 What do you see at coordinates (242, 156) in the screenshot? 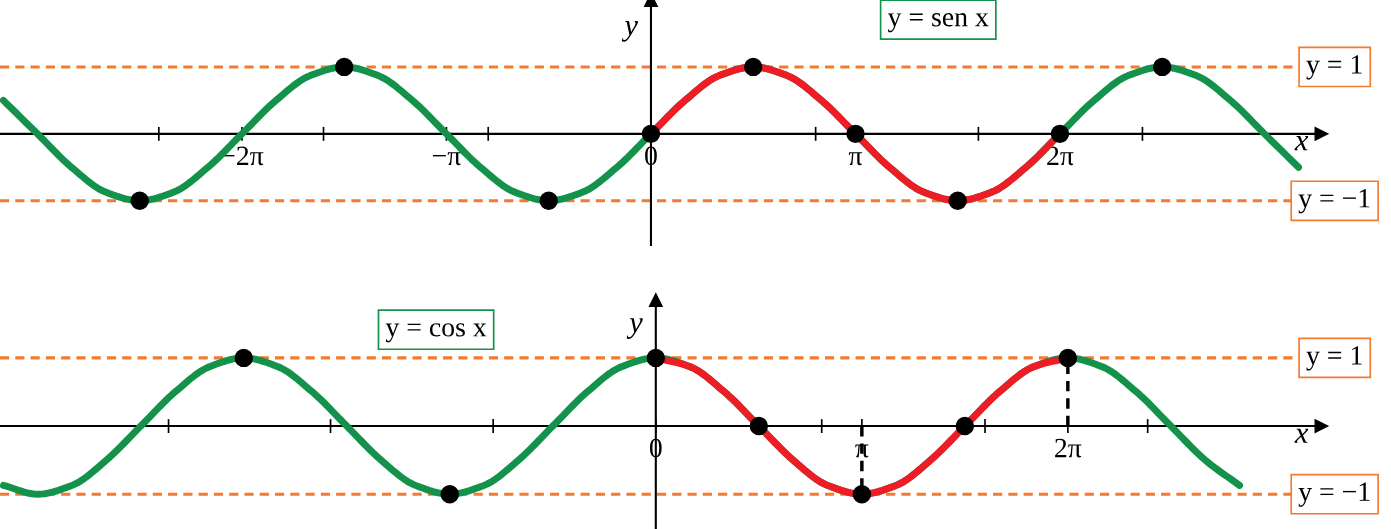
I see `x-tick-label: −2π` at bounding box center [242, 156].